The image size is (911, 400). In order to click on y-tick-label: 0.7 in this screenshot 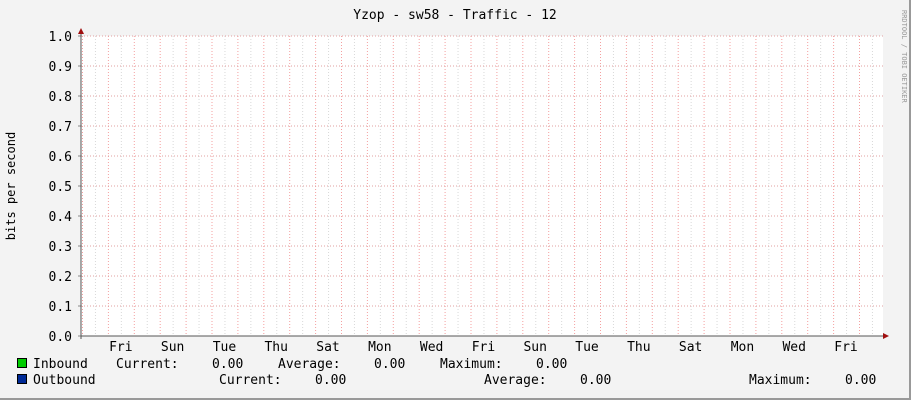, I will do `click(60, 127)`.